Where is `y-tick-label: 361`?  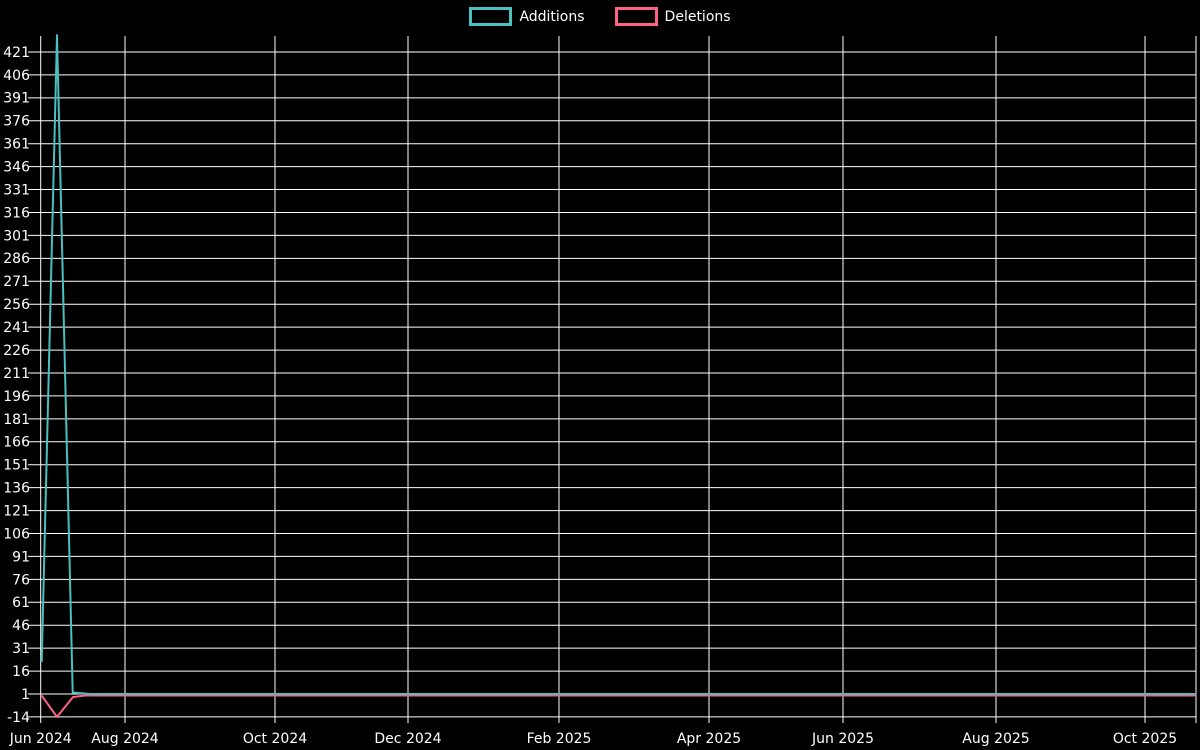 y-tick-label: 361 is located at coordinates (16, 145).